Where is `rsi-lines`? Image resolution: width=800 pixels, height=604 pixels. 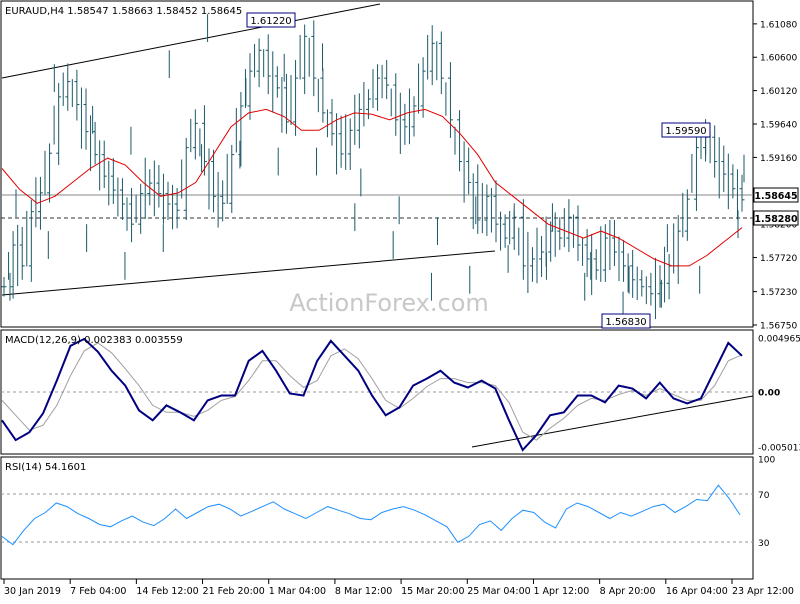
rsi-lines is located at coordinates (371, 515).